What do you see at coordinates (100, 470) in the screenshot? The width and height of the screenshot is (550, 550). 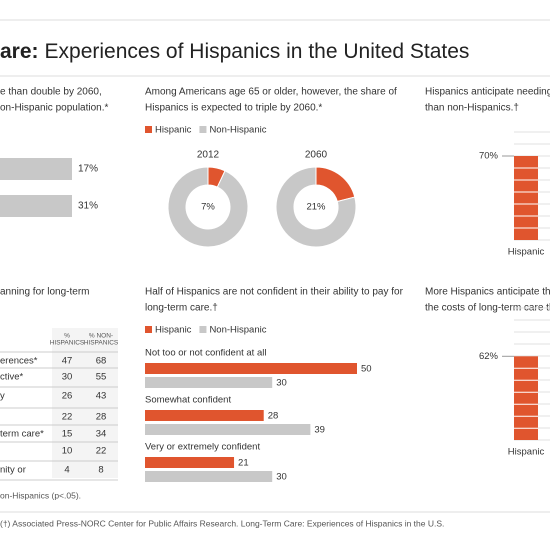 I see `cell: 8` at bounding box center [100, 470].